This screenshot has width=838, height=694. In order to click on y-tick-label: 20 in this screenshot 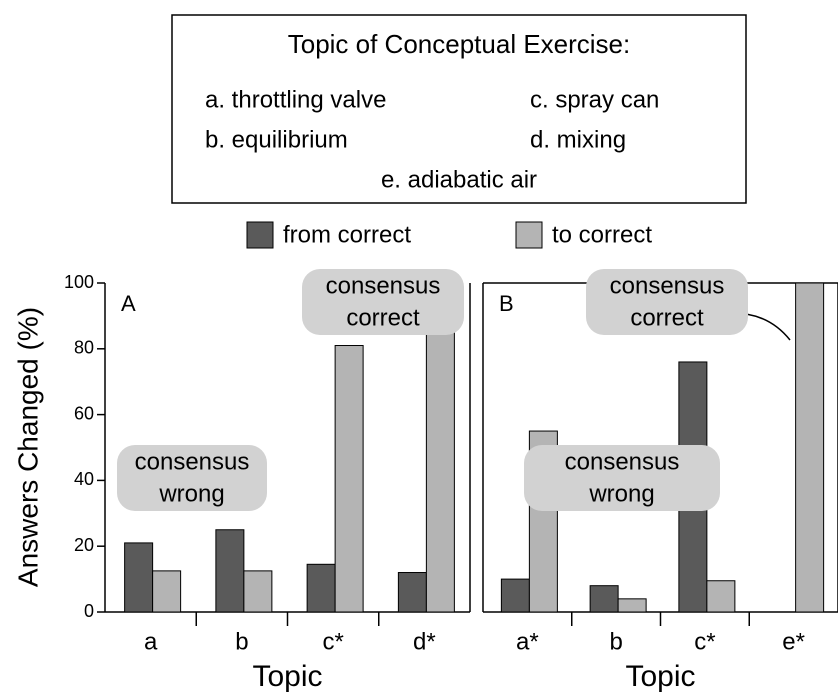, I will do `click(84, 545)`.